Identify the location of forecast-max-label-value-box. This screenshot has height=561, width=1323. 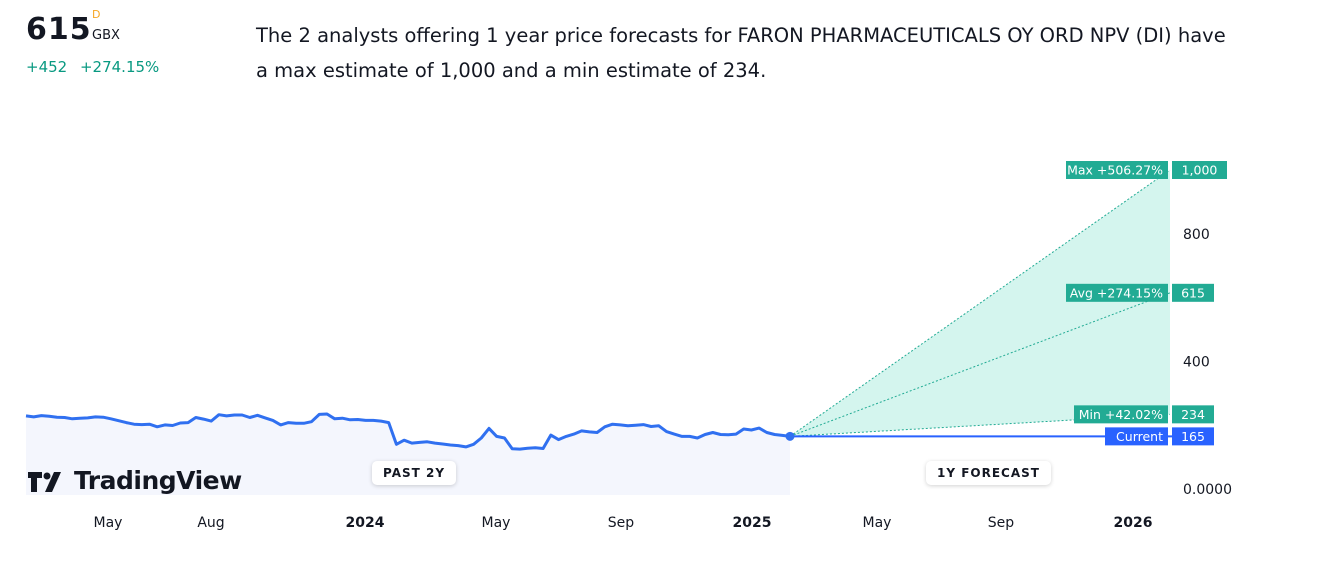
(1199, 170).